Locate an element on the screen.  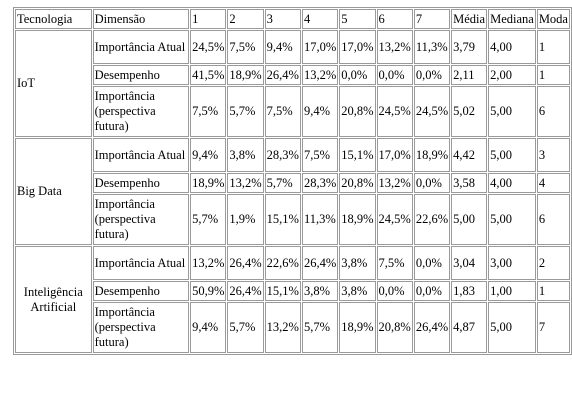
header-cell: Tecnologia is located at coordinates (53, 19).